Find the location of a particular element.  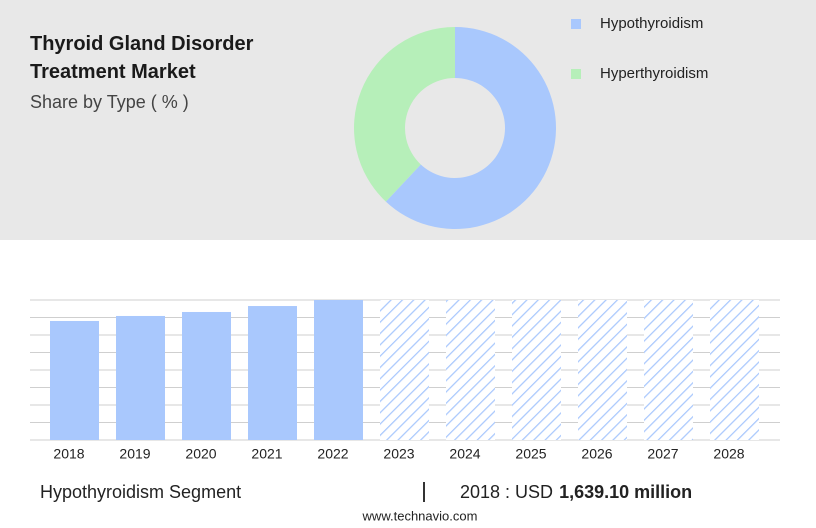

x-tick-label: 2019 is located at coordinates (134, 454).